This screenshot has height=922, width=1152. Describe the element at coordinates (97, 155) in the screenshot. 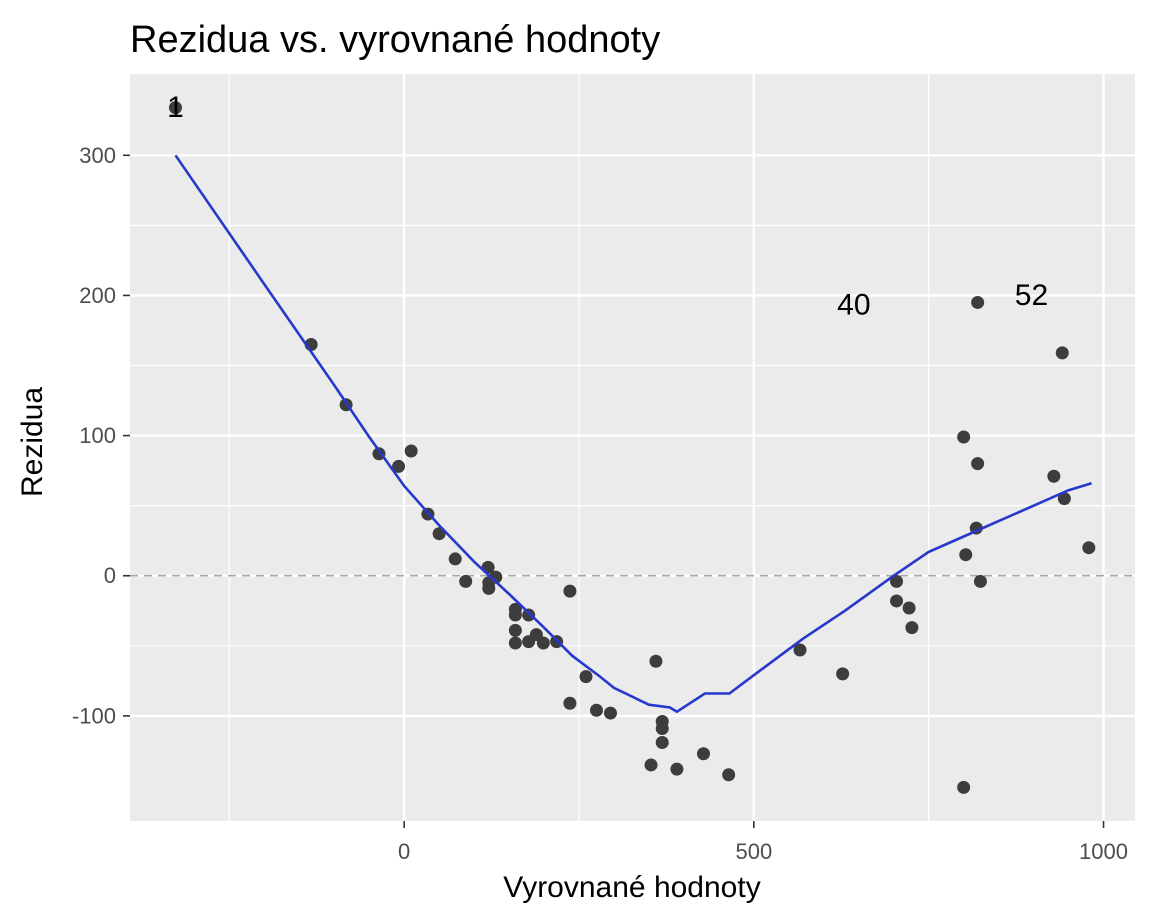

I see `y-tick-label-4: 300` at that location.